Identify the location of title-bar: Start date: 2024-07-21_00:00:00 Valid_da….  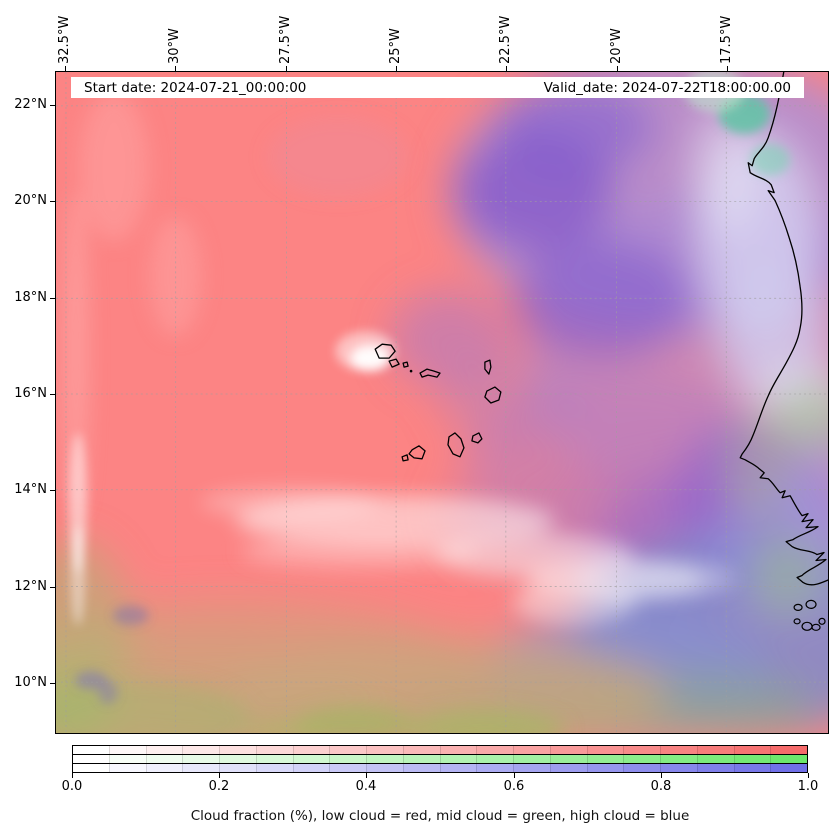
(437, 87).